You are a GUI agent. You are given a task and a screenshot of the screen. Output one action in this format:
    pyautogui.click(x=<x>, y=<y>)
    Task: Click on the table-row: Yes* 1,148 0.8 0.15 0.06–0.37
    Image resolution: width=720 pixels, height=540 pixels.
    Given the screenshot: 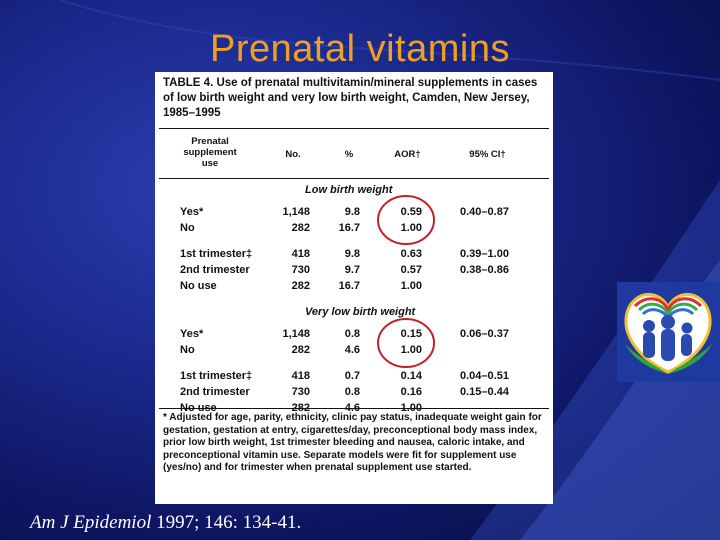 What is the action you would take?
    pyautogui.click(x=354, y=335)
    